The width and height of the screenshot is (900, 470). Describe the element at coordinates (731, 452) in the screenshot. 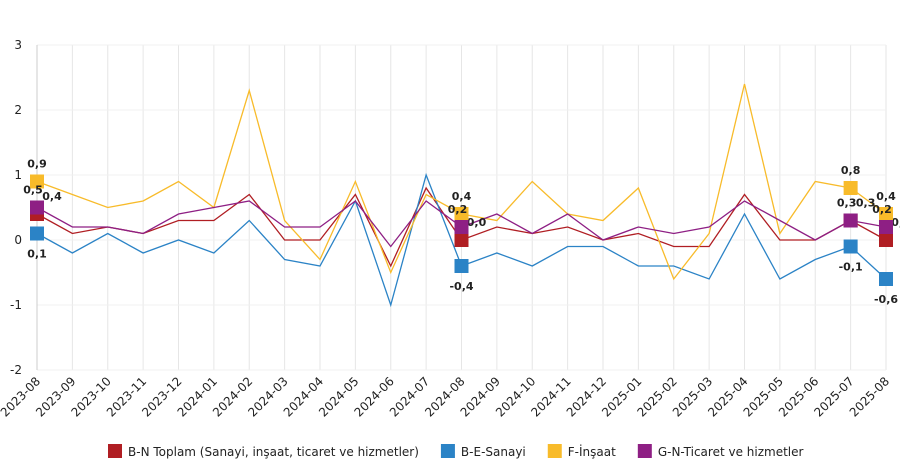

I see `legend-label: G-N-Ticaret ve hizmetler` at that location.